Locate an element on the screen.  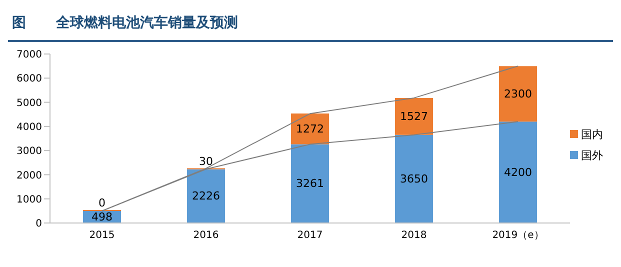
x-tick-label: 2017 is located at coordinates (310, 236).